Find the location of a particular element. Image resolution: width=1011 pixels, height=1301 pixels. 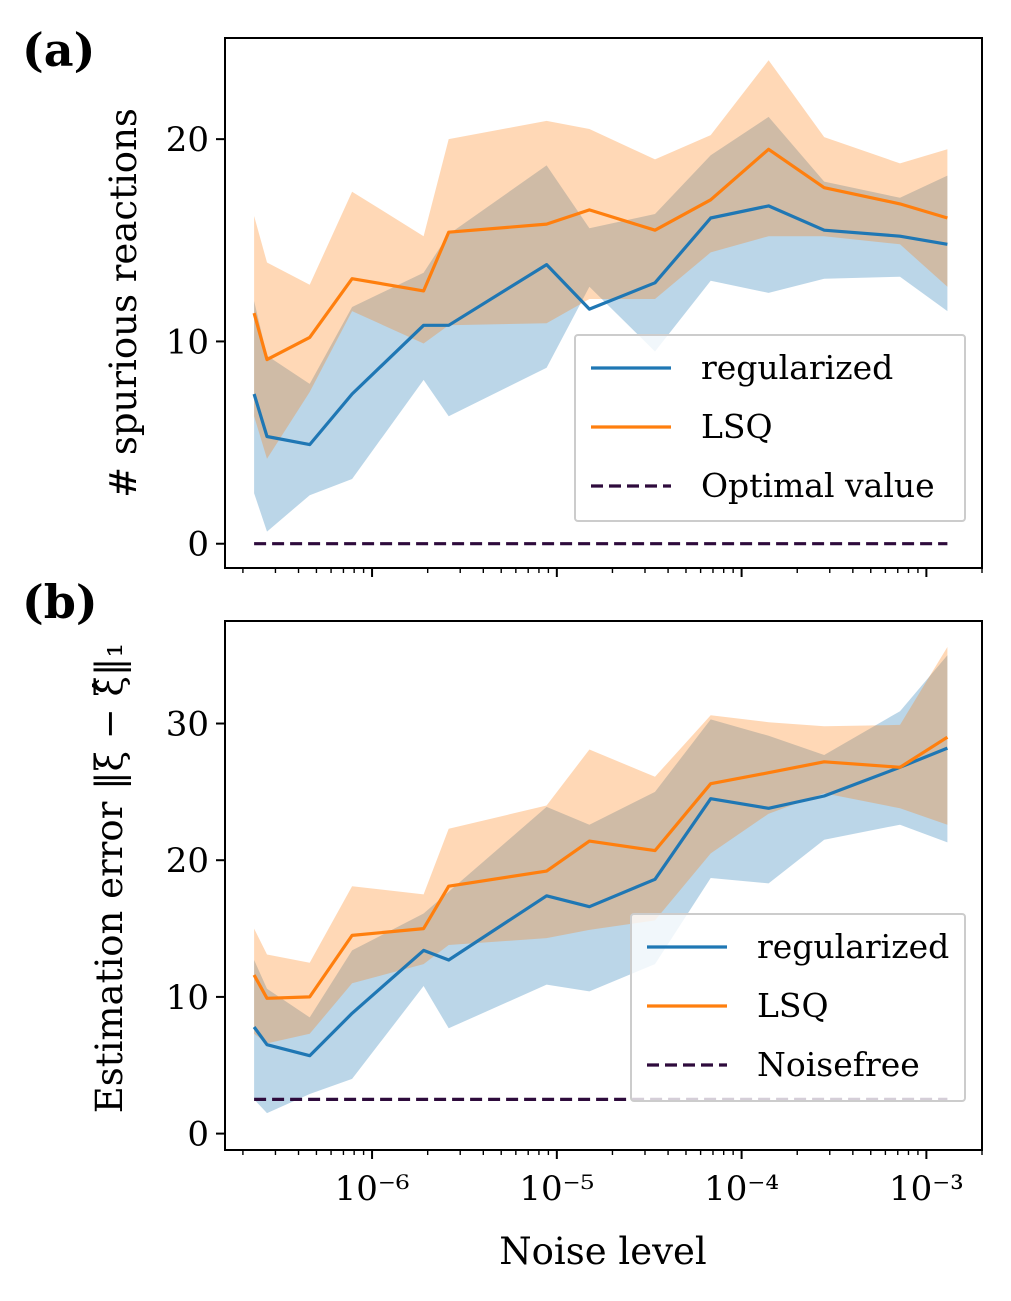

legend-box-a is located at coordinates (770, 428).